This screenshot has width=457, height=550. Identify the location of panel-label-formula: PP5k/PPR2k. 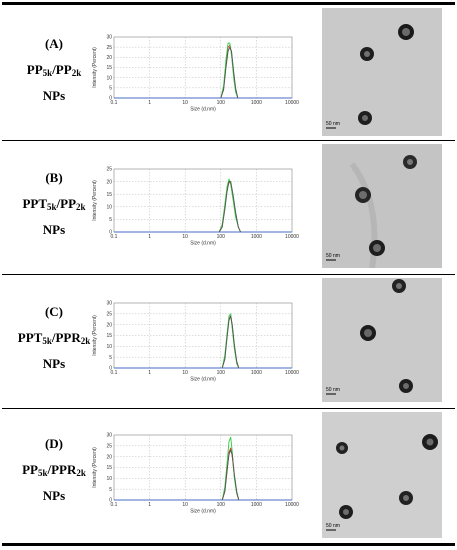
(54, 470).